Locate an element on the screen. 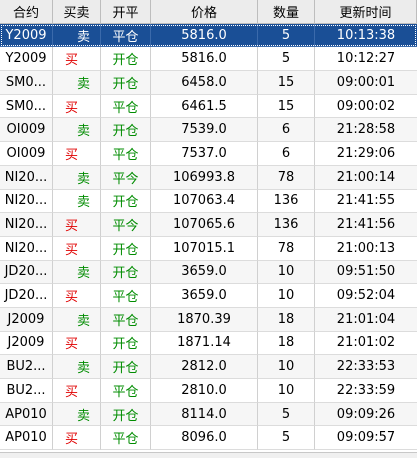 This screenshot has width=417, height=458. table-row: NI20... 买平今 107065.6 136 21:41:56 is located at coordinates (208, 225).